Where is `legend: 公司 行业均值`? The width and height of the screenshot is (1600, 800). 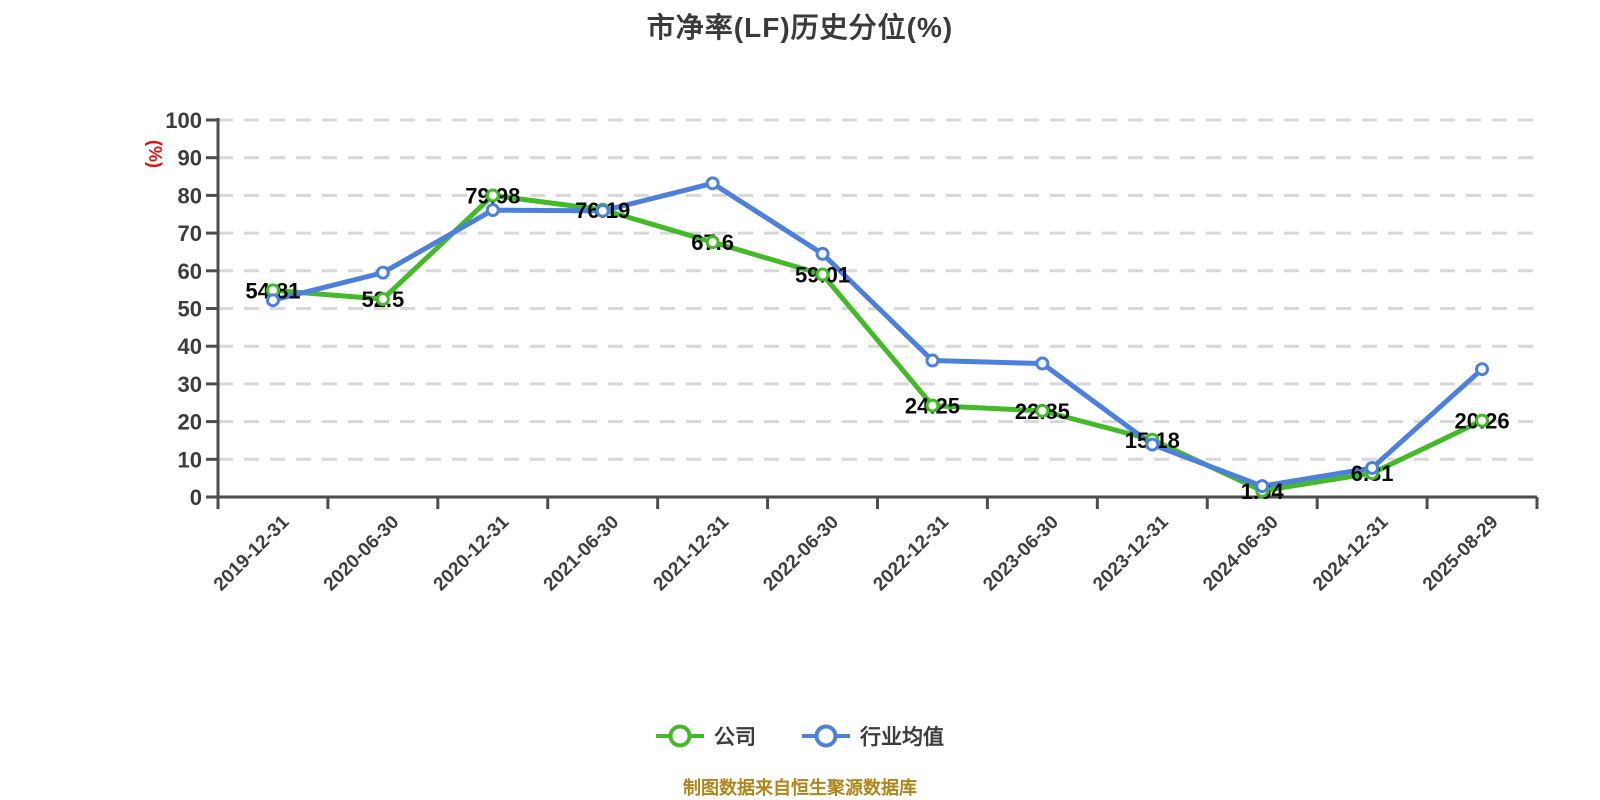
legend: 公司 行业均值 is located at coordinates (800, 736).